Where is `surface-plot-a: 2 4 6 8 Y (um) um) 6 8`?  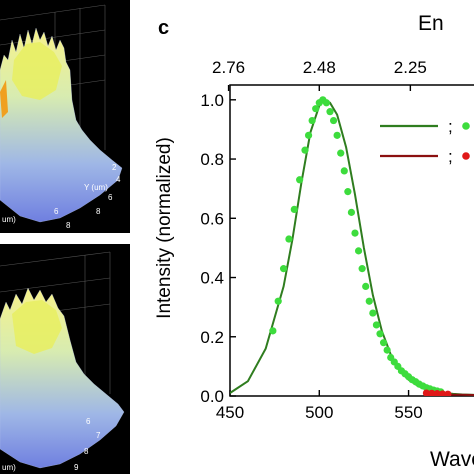
surface-plot-a: 2 4 6 8 Y (um) um) 6 8 is located at coordinates (65, 116).